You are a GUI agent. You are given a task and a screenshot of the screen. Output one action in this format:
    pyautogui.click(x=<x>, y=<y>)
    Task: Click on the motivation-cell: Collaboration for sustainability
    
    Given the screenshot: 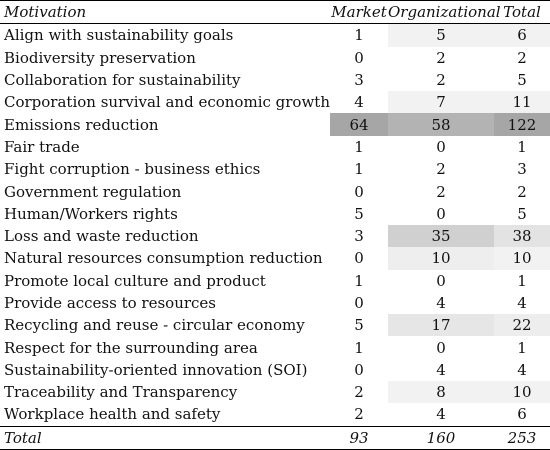 What is the action you would take?
    pyautogui.click(x=122, y=80)
    